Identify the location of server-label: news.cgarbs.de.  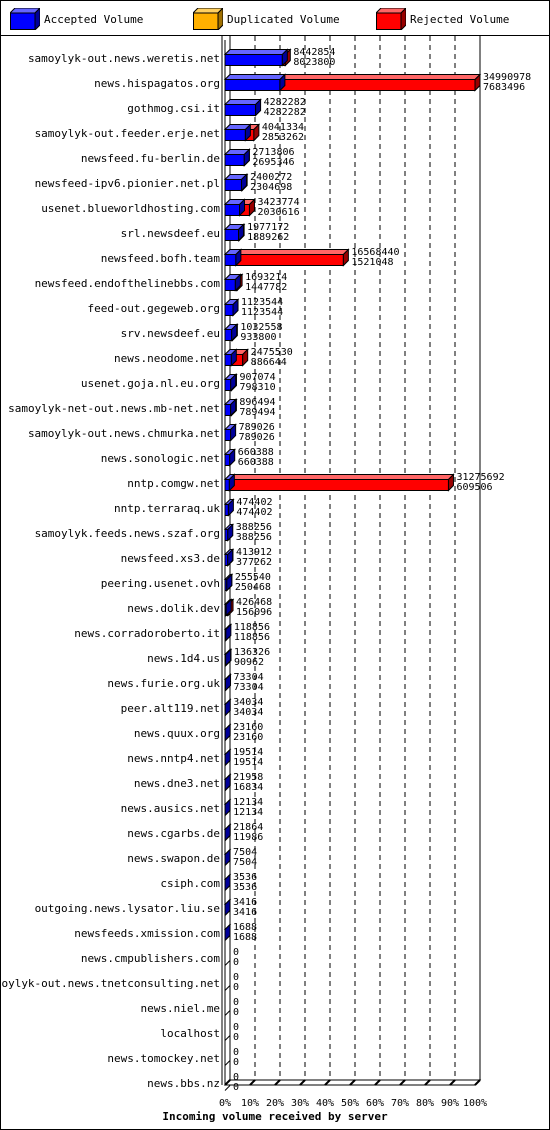
(173, 833).